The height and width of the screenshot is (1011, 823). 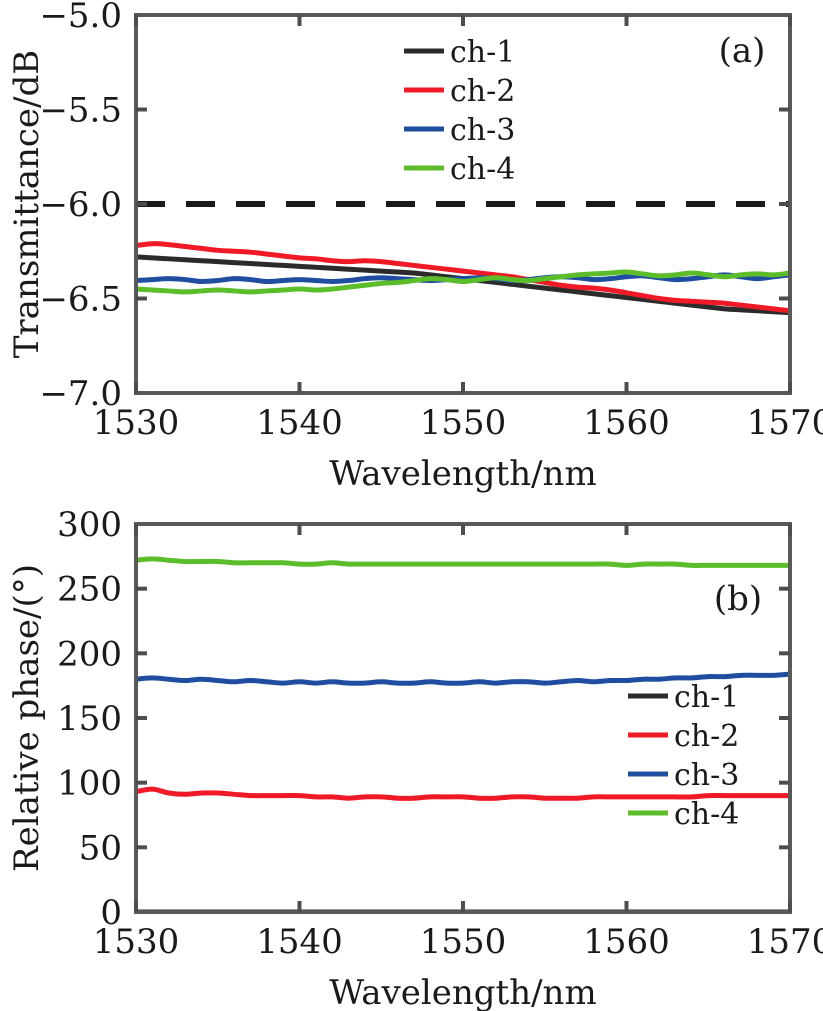 What do you see at coordinates (80, 18) in the screenshot?
I see `y-tick-label--5: −5.0` at bounding box center [80, 18].